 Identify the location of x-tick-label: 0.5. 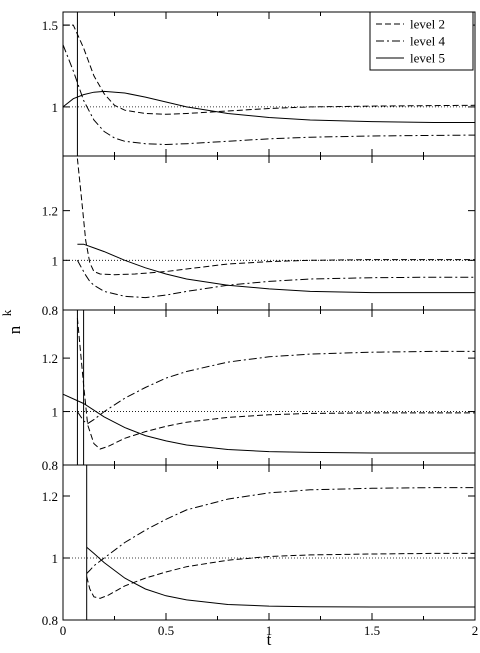
(166, 630).